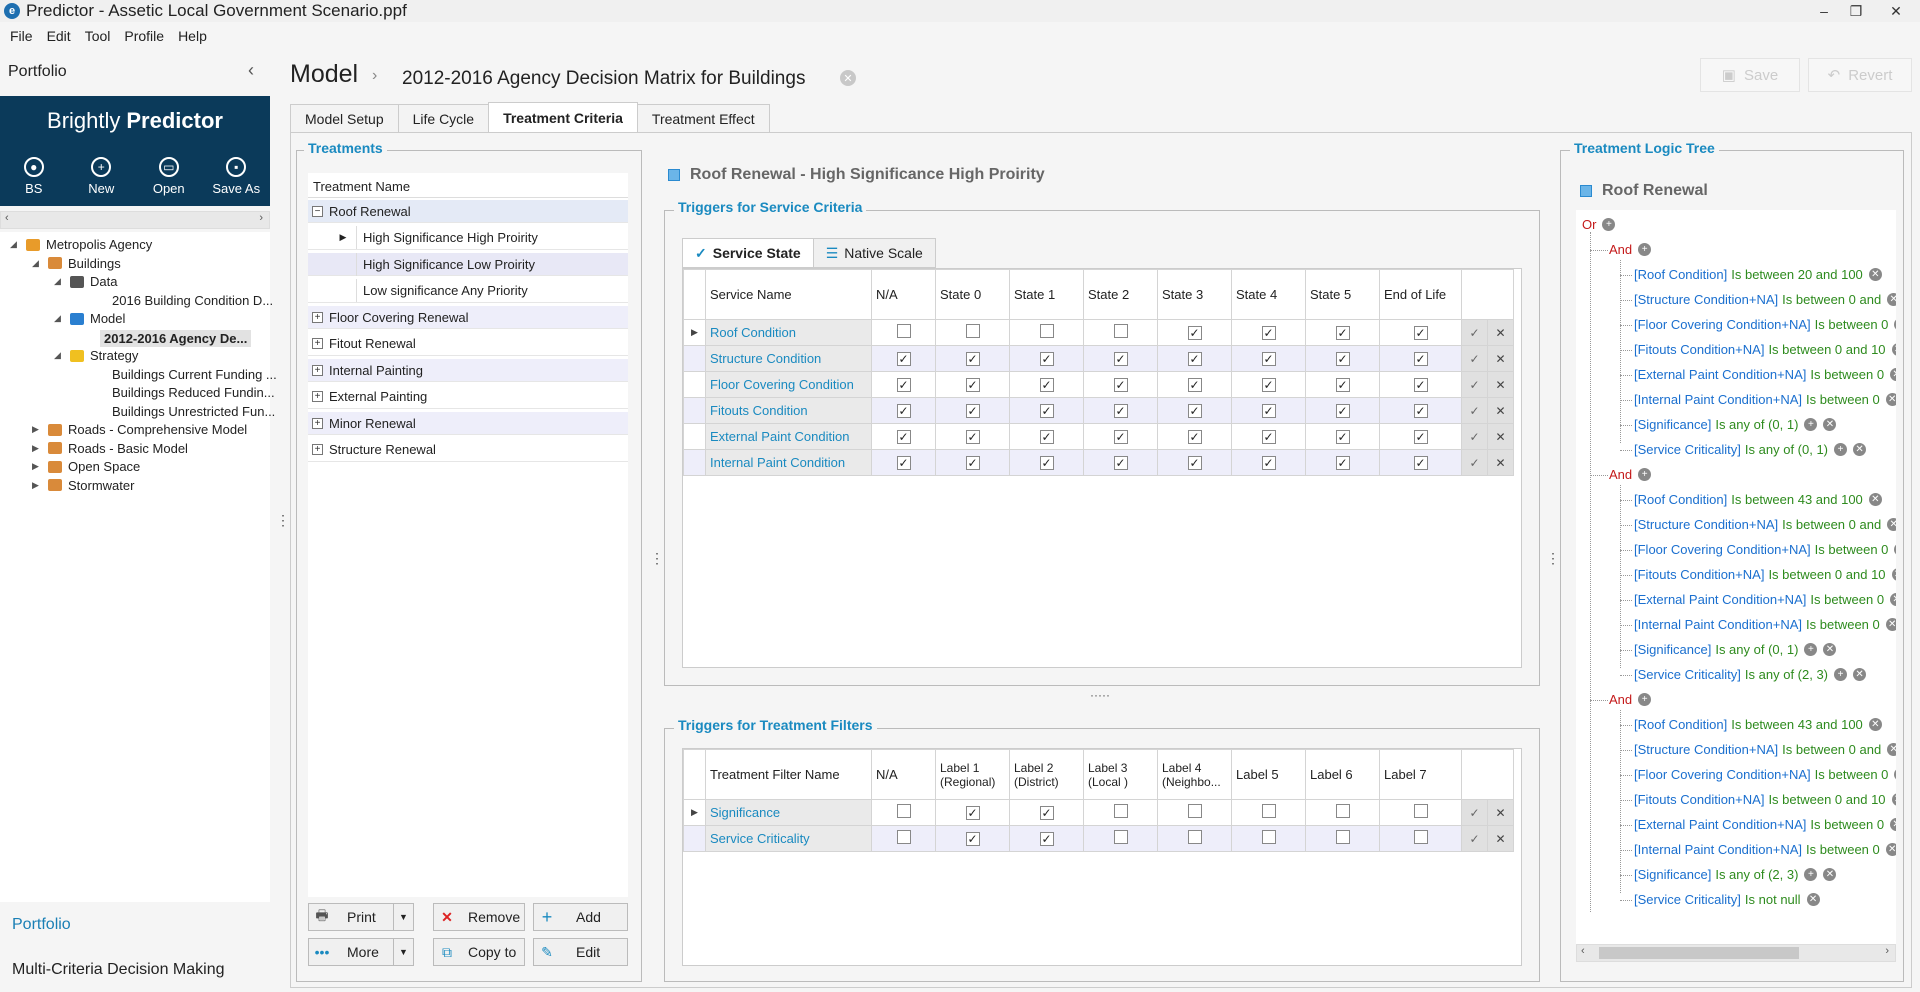  Describe the element at coordinates (41, 924) in the screenshot. I see `nav-portfolio: Portfolio` at that location.